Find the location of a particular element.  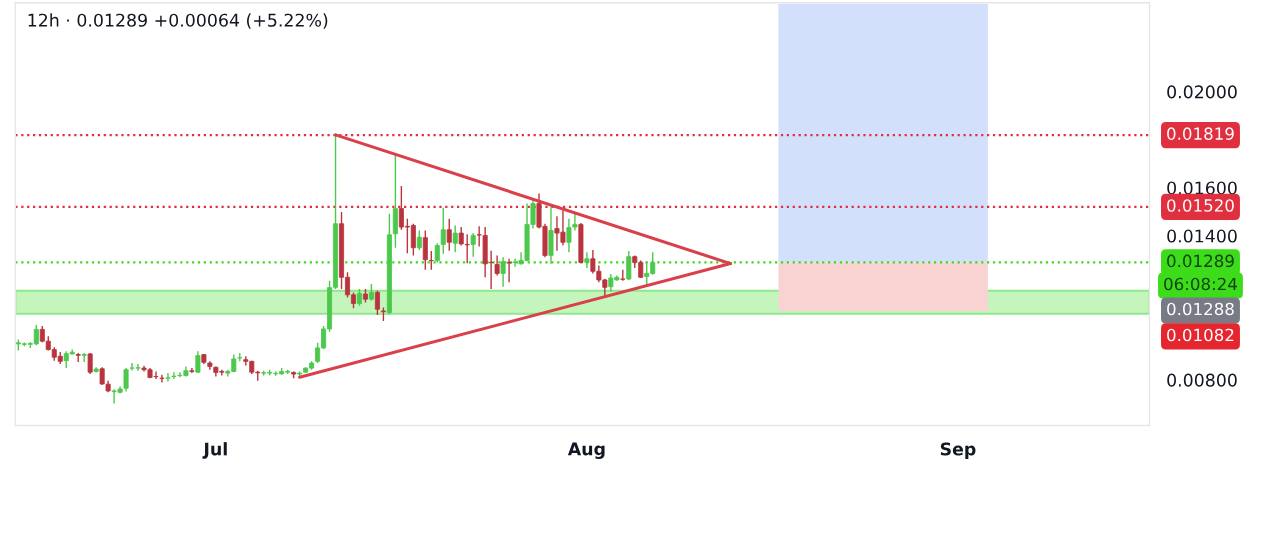

y-tick-label: 0.00800 is located at coordinates (1202, 380).